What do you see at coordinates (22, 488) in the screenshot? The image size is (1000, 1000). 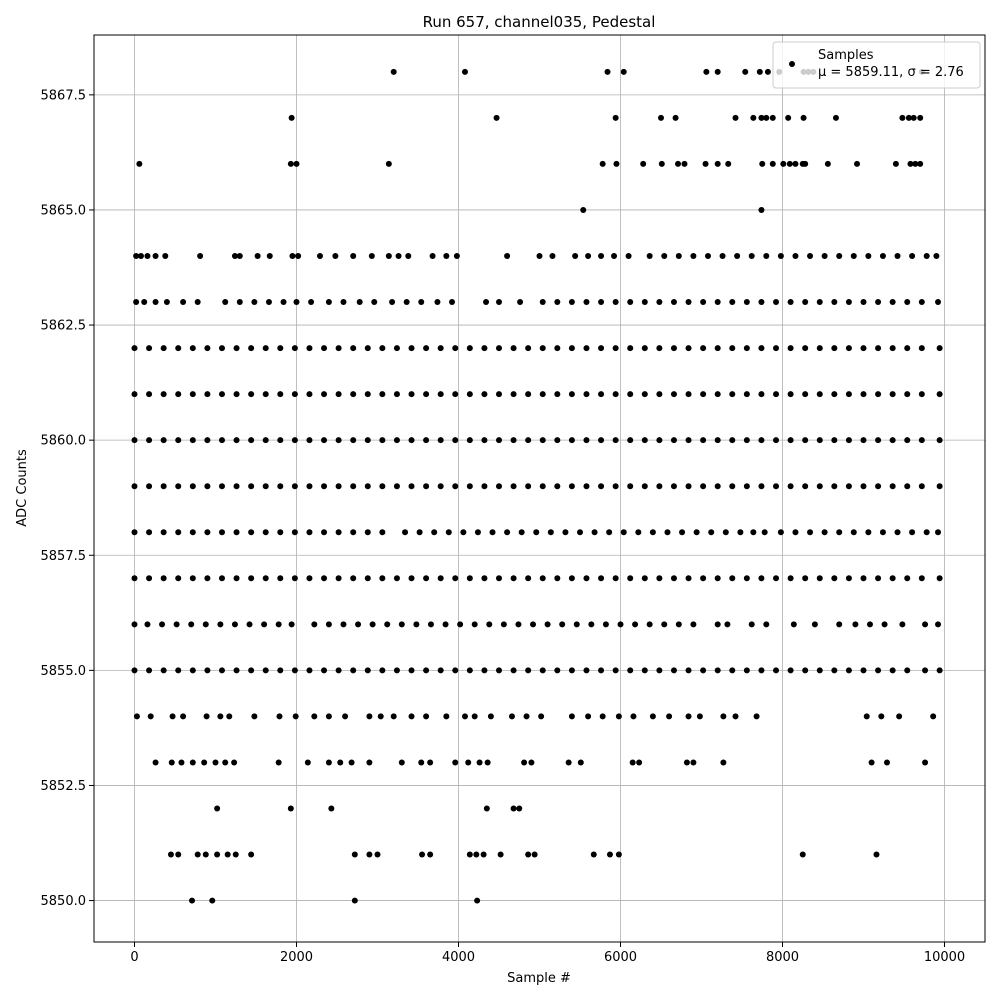 I see `y-axis-label: ADC Counts` at bounding box center [22, 488].